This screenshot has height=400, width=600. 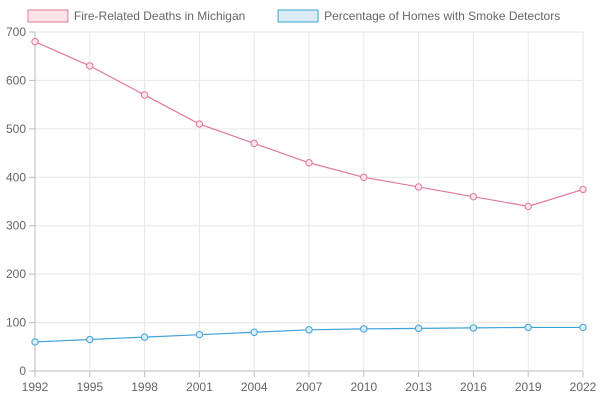 What do you see at coordinates (144, 387) in the screenshot?
I see `x-tick-label: 1998` at bounding box center [144, 387].